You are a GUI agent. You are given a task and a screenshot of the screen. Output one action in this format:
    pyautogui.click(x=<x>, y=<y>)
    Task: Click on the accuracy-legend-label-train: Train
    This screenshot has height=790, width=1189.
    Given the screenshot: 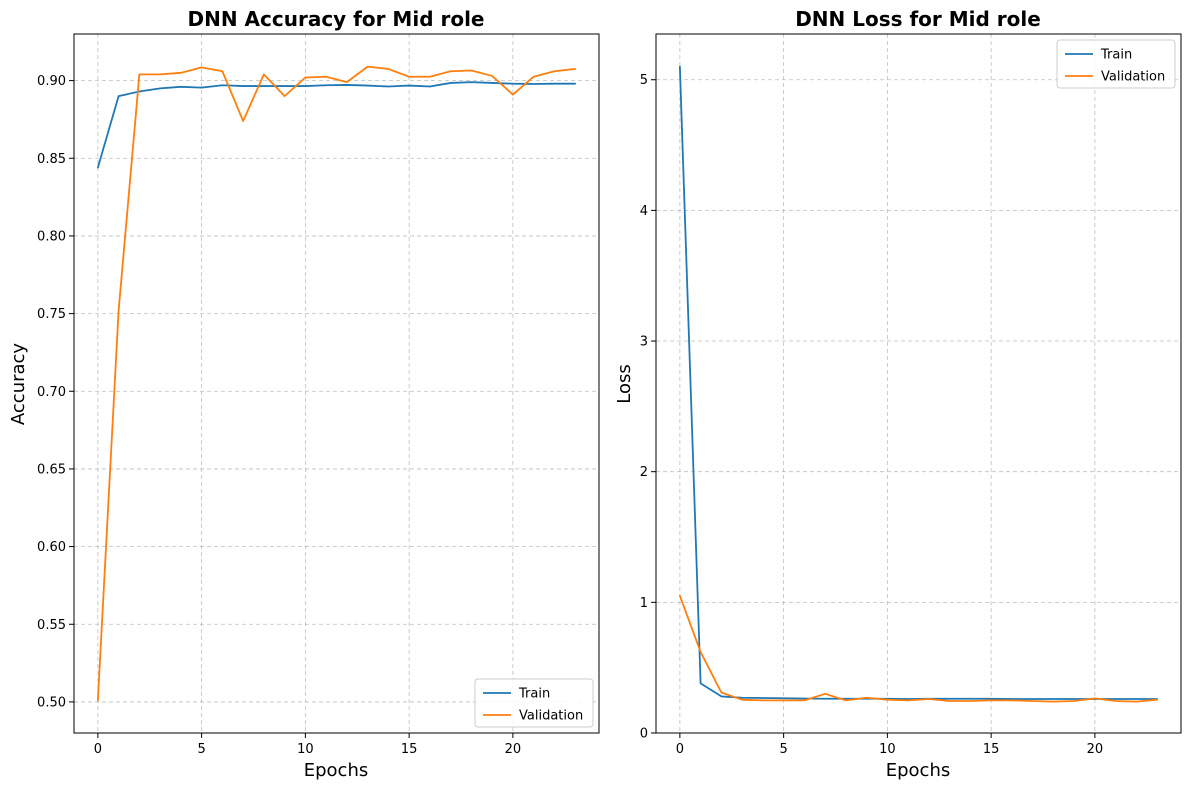 What is the action you would take?
    pyautogui.click(x=534, y=694)
    